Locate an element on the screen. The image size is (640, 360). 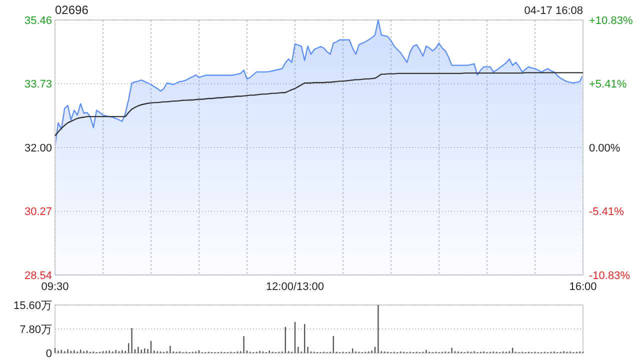
x-tick-label: 09:30 is located at coordinates (55, 287).